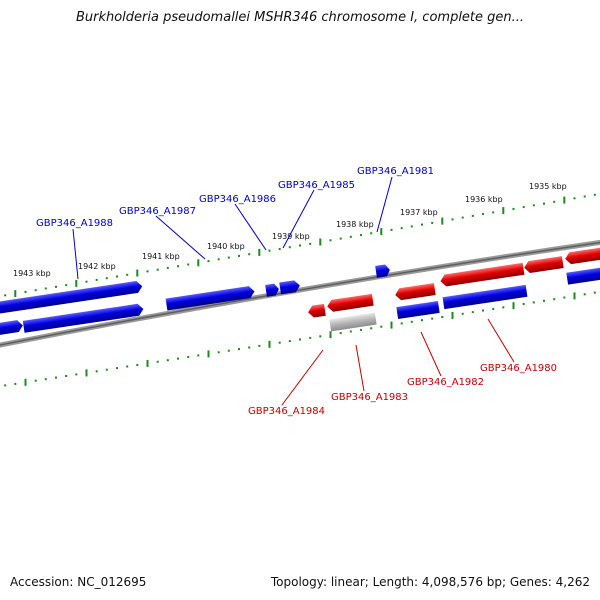  I want to click on forward-strand-genes, so click(195, 289).